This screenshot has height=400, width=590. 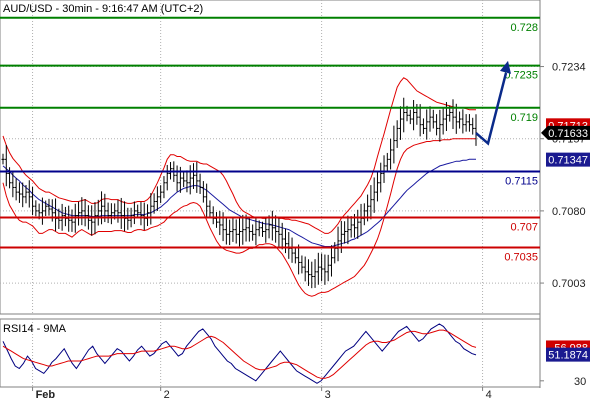 What do you see at coordinates (565, 364) in the screenshot?
I see `rsi-axis-labels: 3056.98851.1874` at bounding box center [565, 364].